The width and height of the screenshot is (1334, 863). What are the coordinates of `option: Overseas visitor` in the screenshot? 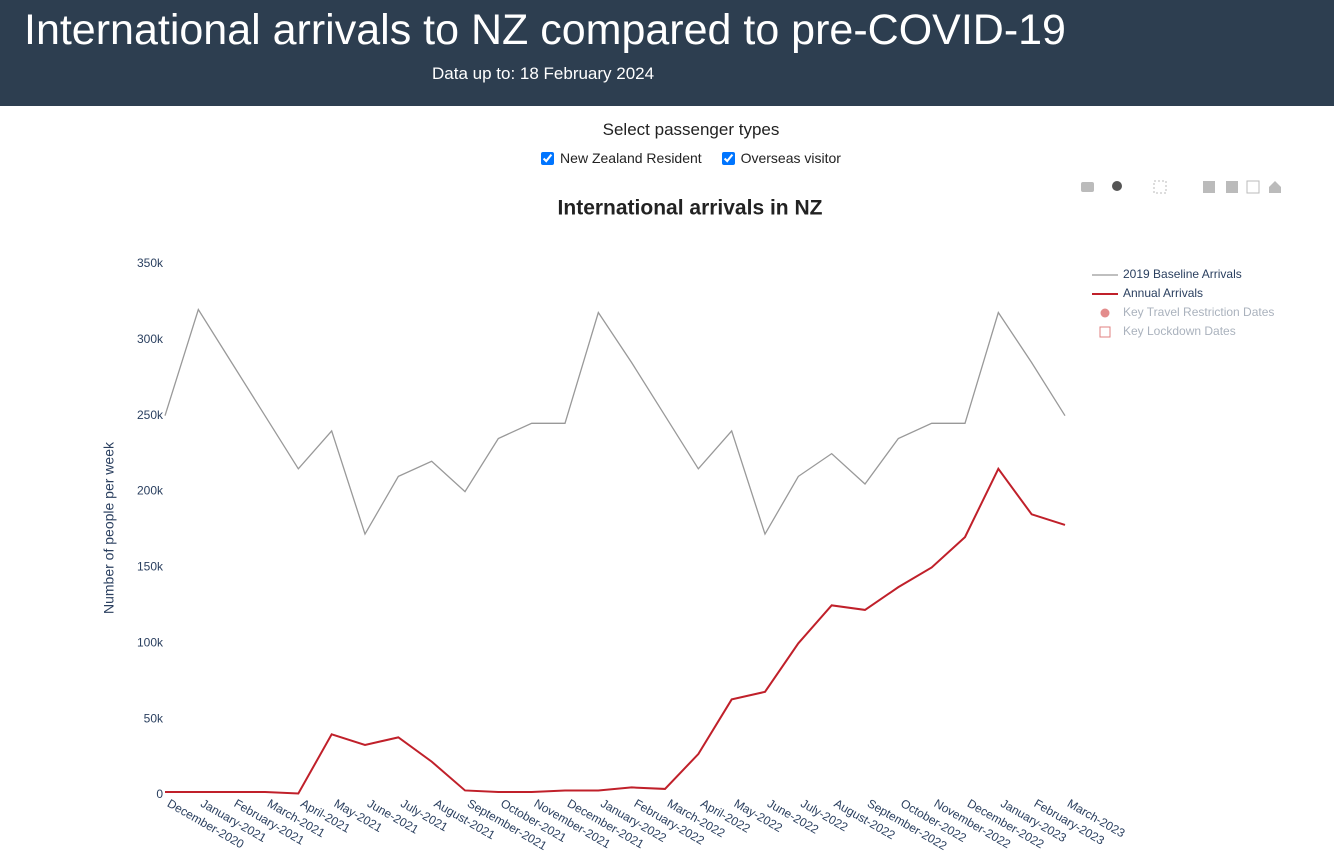 It's located at (781, 158).